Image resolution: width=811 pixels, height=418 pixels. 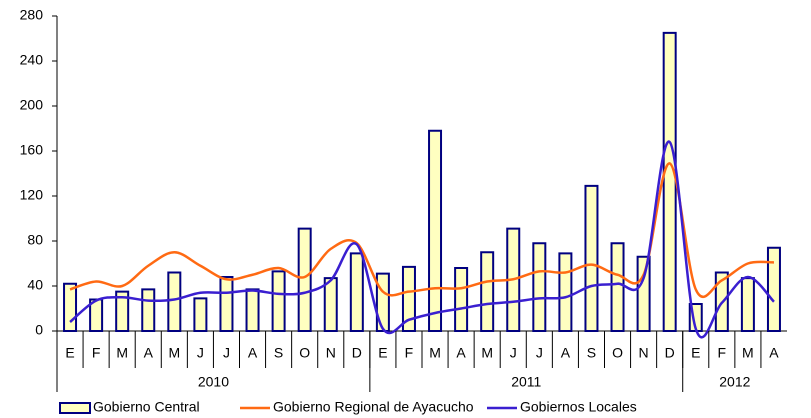 What do you see at coordinates (32, 195) in the screenshot?
I see `y-tick-label: 120` at bounding box center [32, 195].